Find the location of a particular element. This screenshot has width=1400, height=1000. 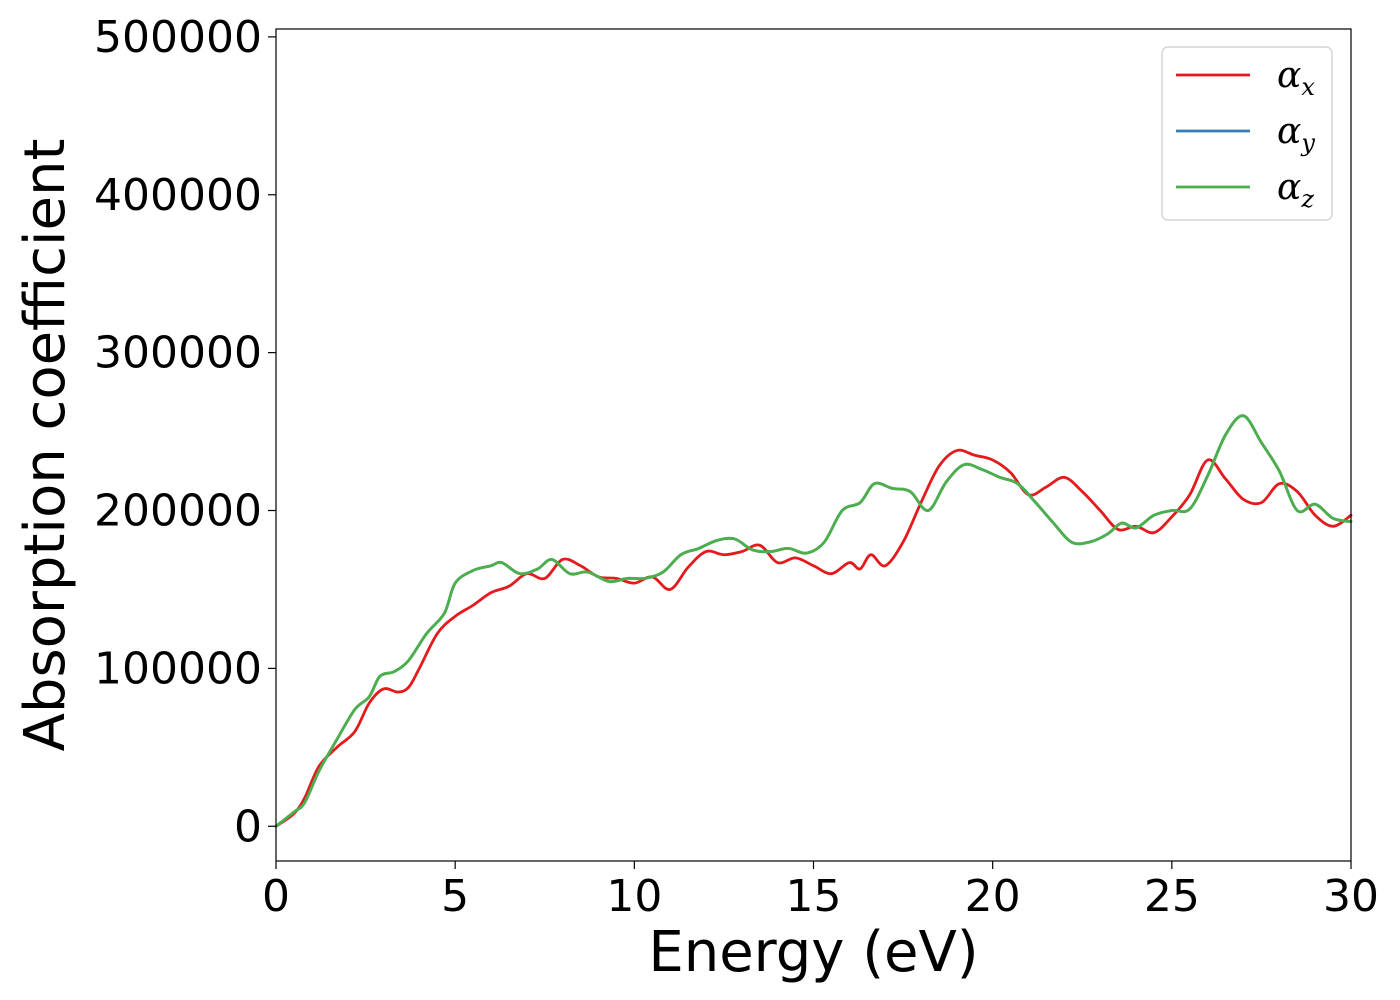

legend: αx αy αz is located at coordinates (1247, 133).